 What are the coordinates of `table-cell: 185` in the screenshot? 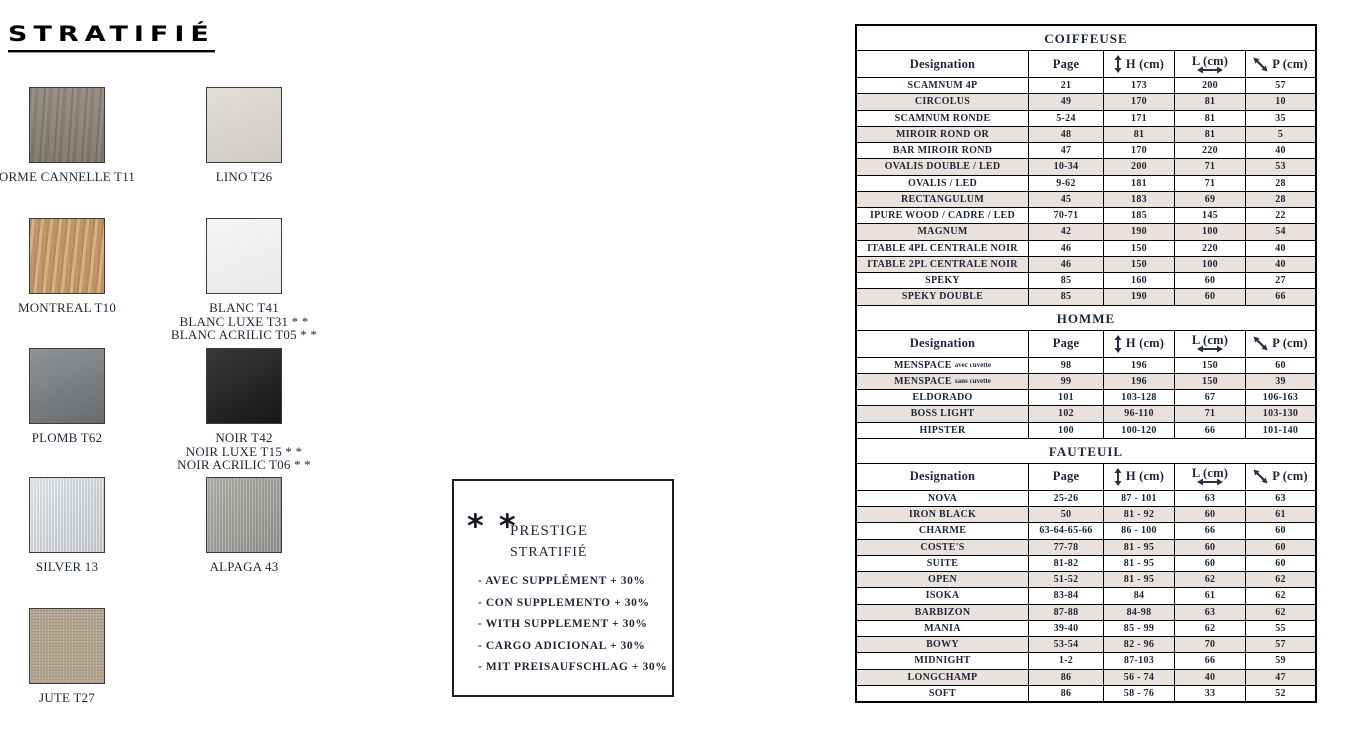 It's located at (1138, 216).